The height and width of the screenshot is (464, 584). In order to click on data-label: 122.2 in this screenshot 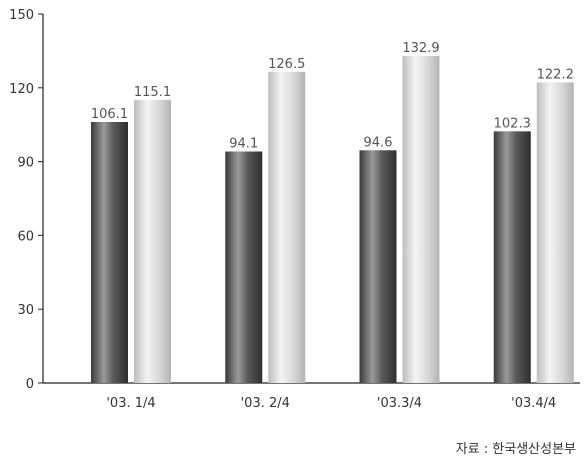, I will do `click(555, 74)`.